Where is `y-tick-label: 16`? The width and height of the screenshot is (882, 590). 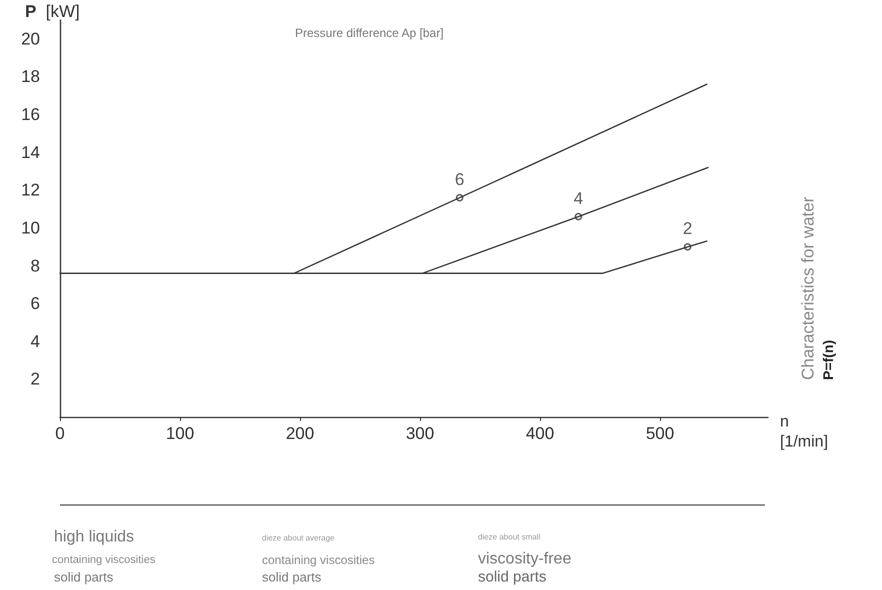
y-tick-label: 16 is located at coordinates (30, 114).